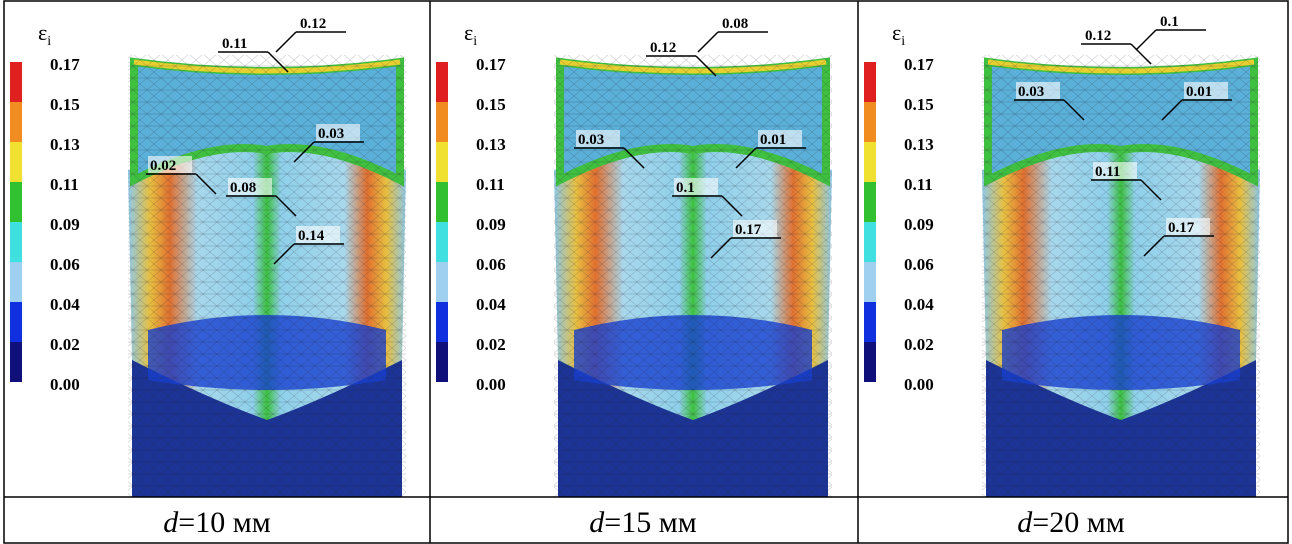  Describe the element at coordinates (1078, 522) in the screenshot. I see `caption-text: =20 мм` at that location.